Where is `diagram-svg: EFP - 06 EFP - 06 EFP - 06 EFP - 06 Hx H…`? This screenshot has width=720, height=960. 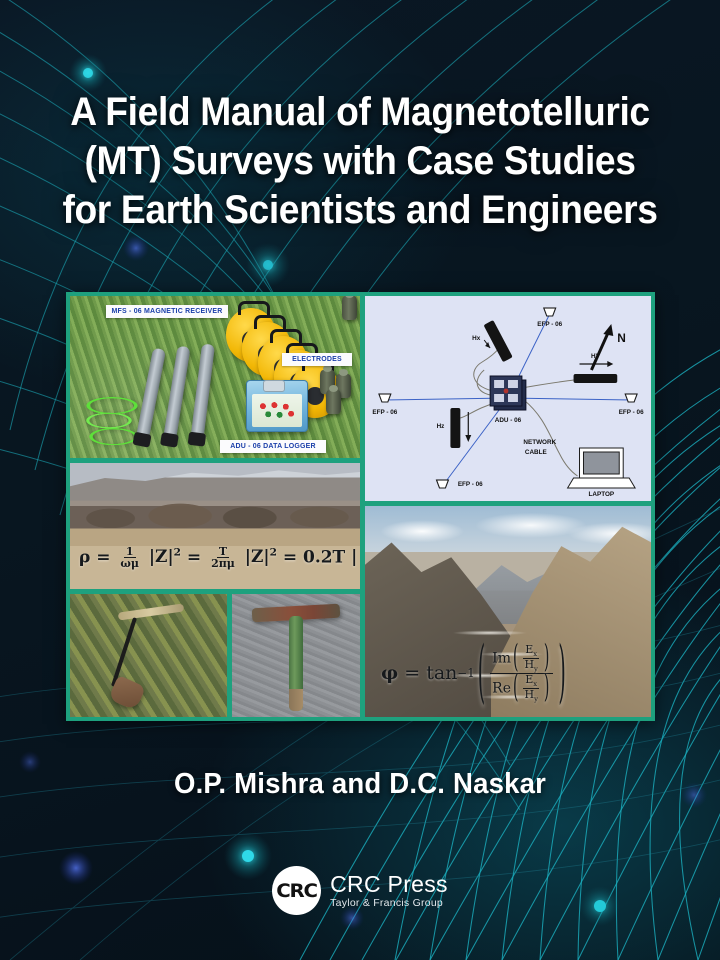 diagram-svg: EFP - 06 EFP - 06 EFP - 06 EFP - 06 Hx H… is located at coordinates (508, 402).